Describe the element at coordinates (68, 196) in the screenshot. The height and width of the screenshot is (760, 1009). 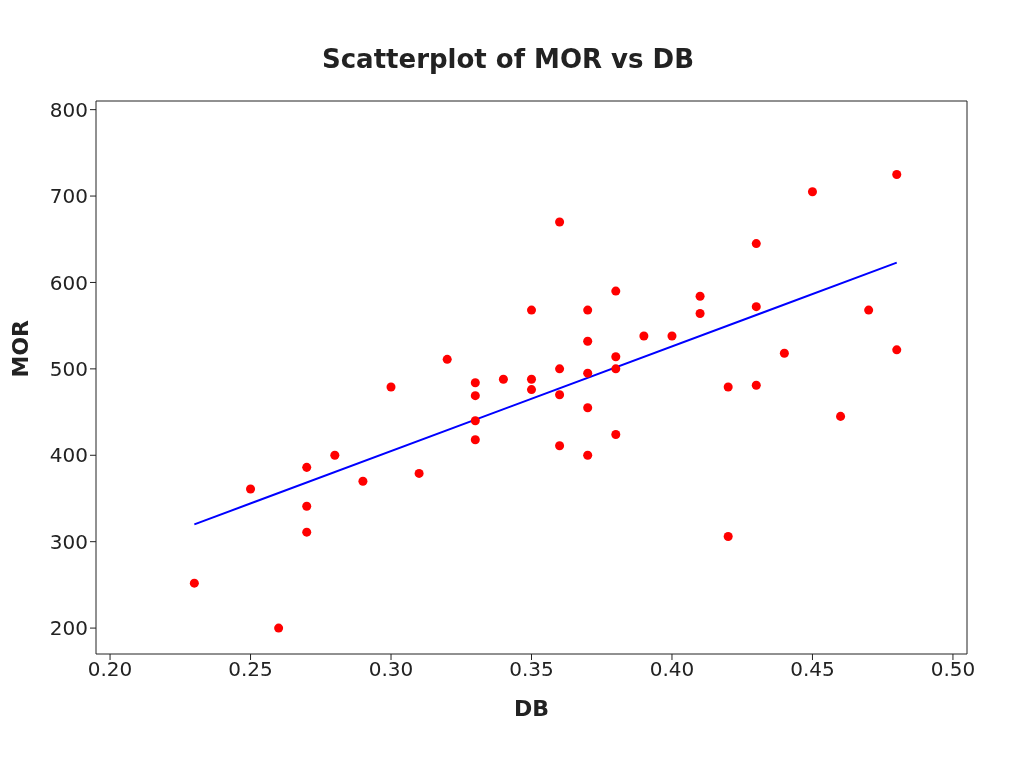
I see `y-tick-label: 700` at that location.